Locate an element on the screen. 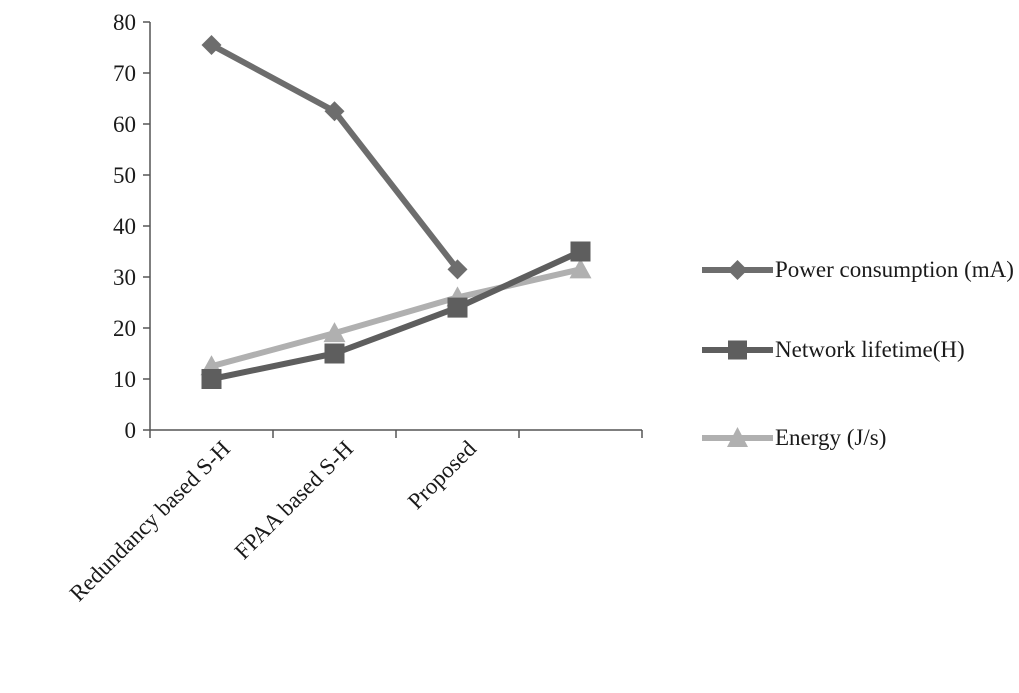 The width and height of the screenshot is (1019, 693). y-tick-label: 70 is located at coordinates (124, 73).